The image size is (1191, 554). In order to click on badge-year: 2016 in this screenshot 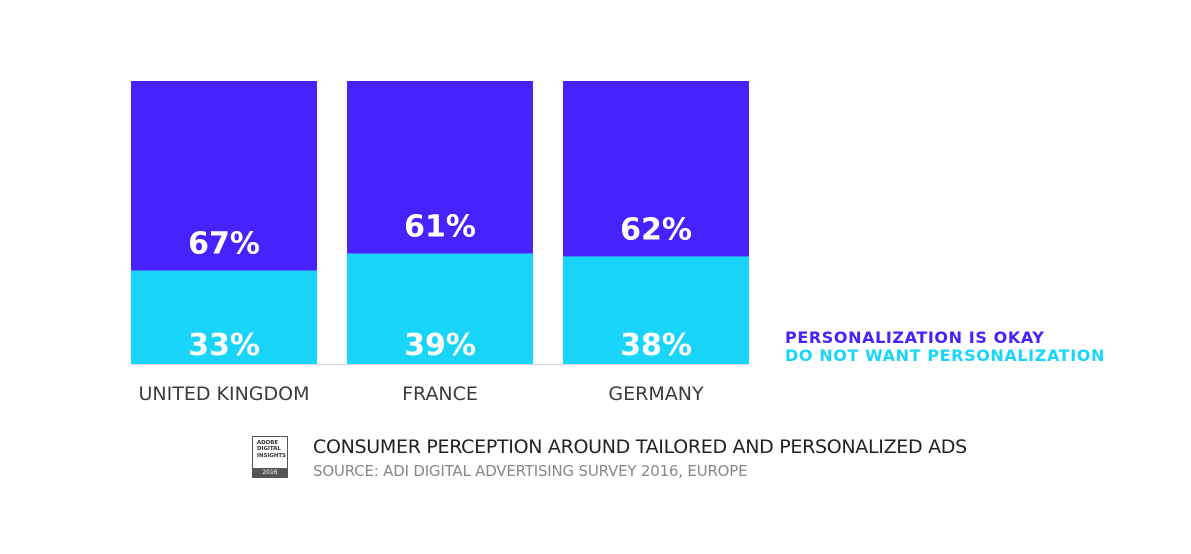, I will do `click(270, 472)`.